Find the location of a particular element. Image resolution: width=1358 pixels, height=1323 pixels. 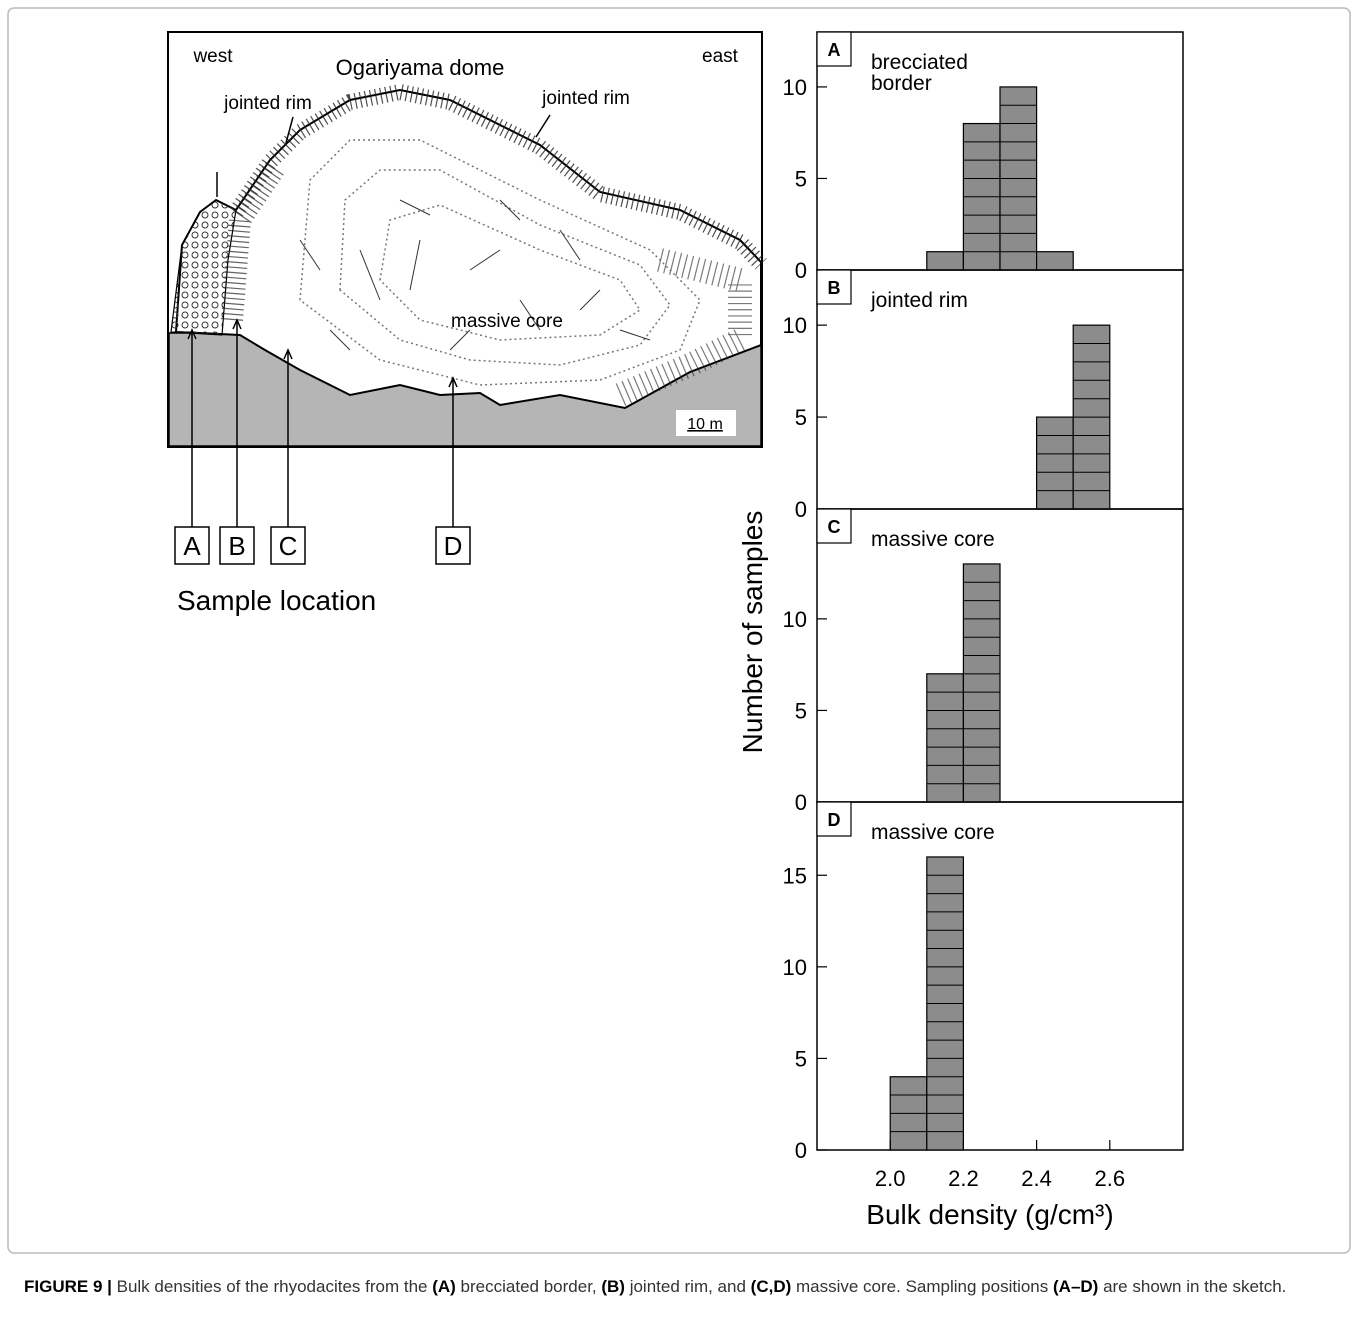

location-label: D is located at coordinates (453, 546).